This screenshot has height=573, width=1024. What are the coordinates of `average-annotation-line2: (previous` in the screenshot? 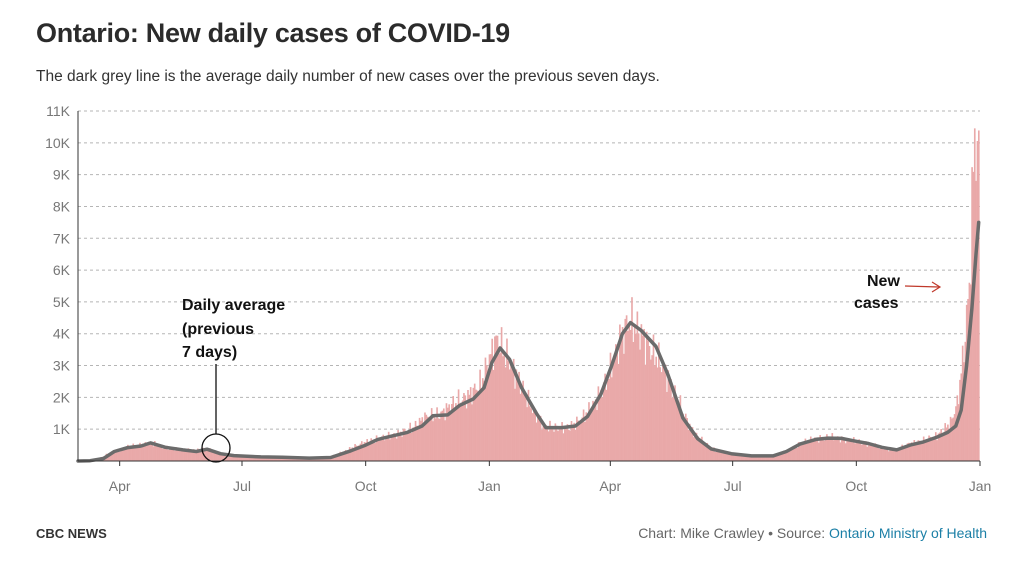 It's located at (218, 329).